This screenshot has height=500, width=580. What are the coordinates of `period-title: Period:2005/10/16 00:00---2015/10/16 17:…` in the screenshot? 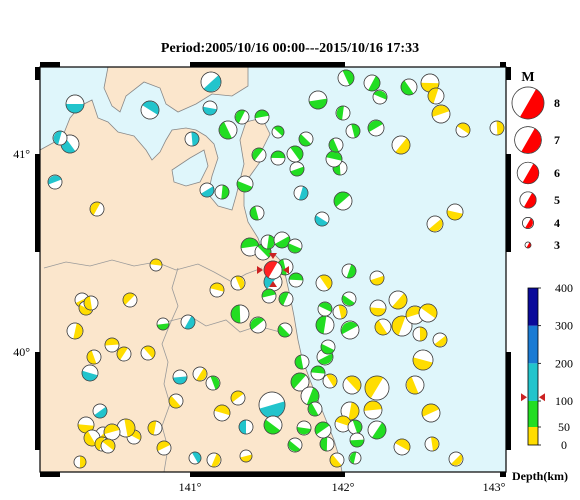 It's located at (290, 48).